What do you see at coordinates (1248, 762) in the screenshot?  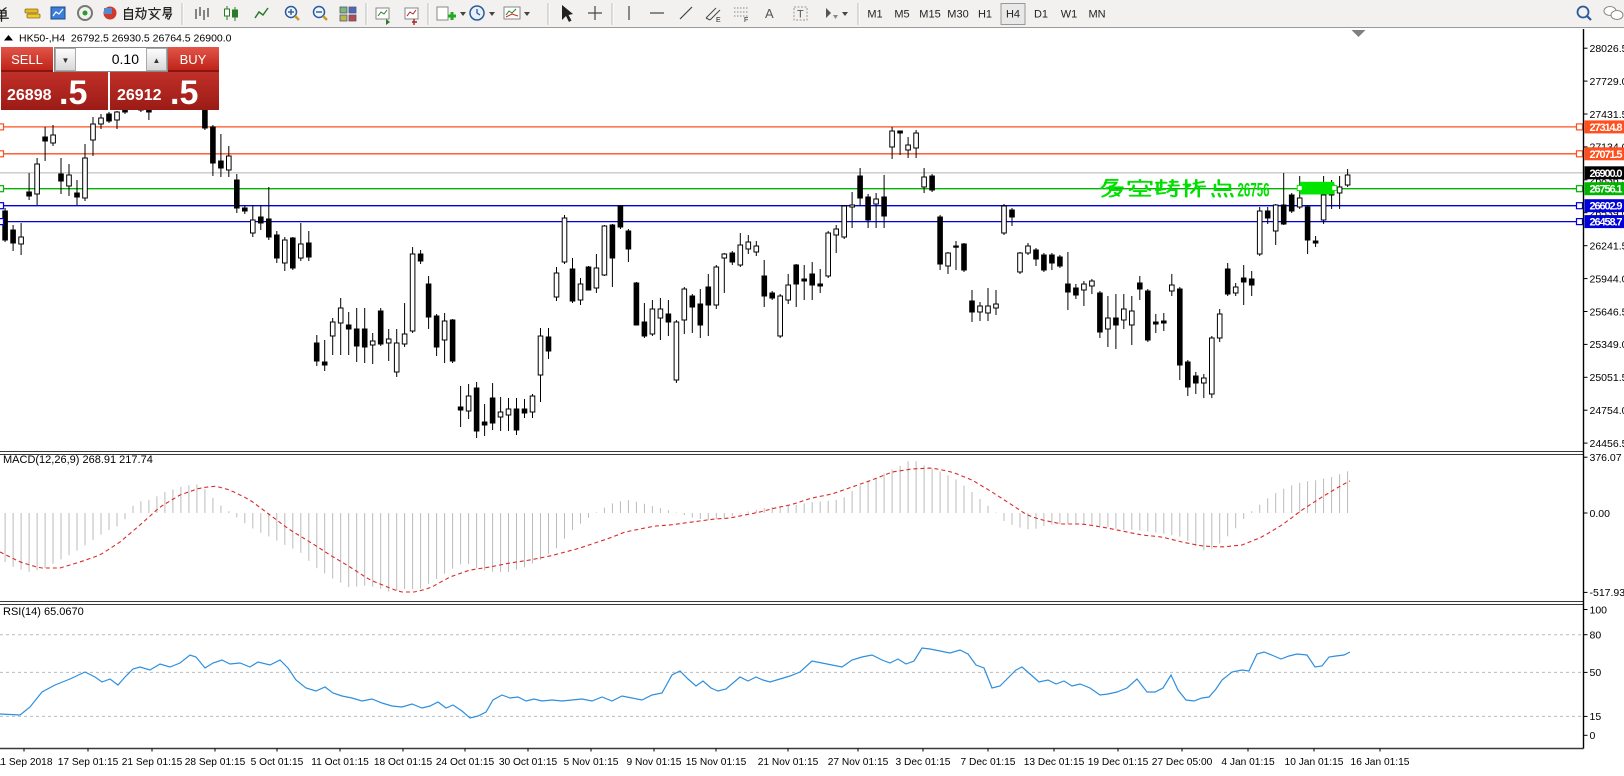 I see `svg-text: 4 Jan 01:15` at bounding box center [1248, 762].